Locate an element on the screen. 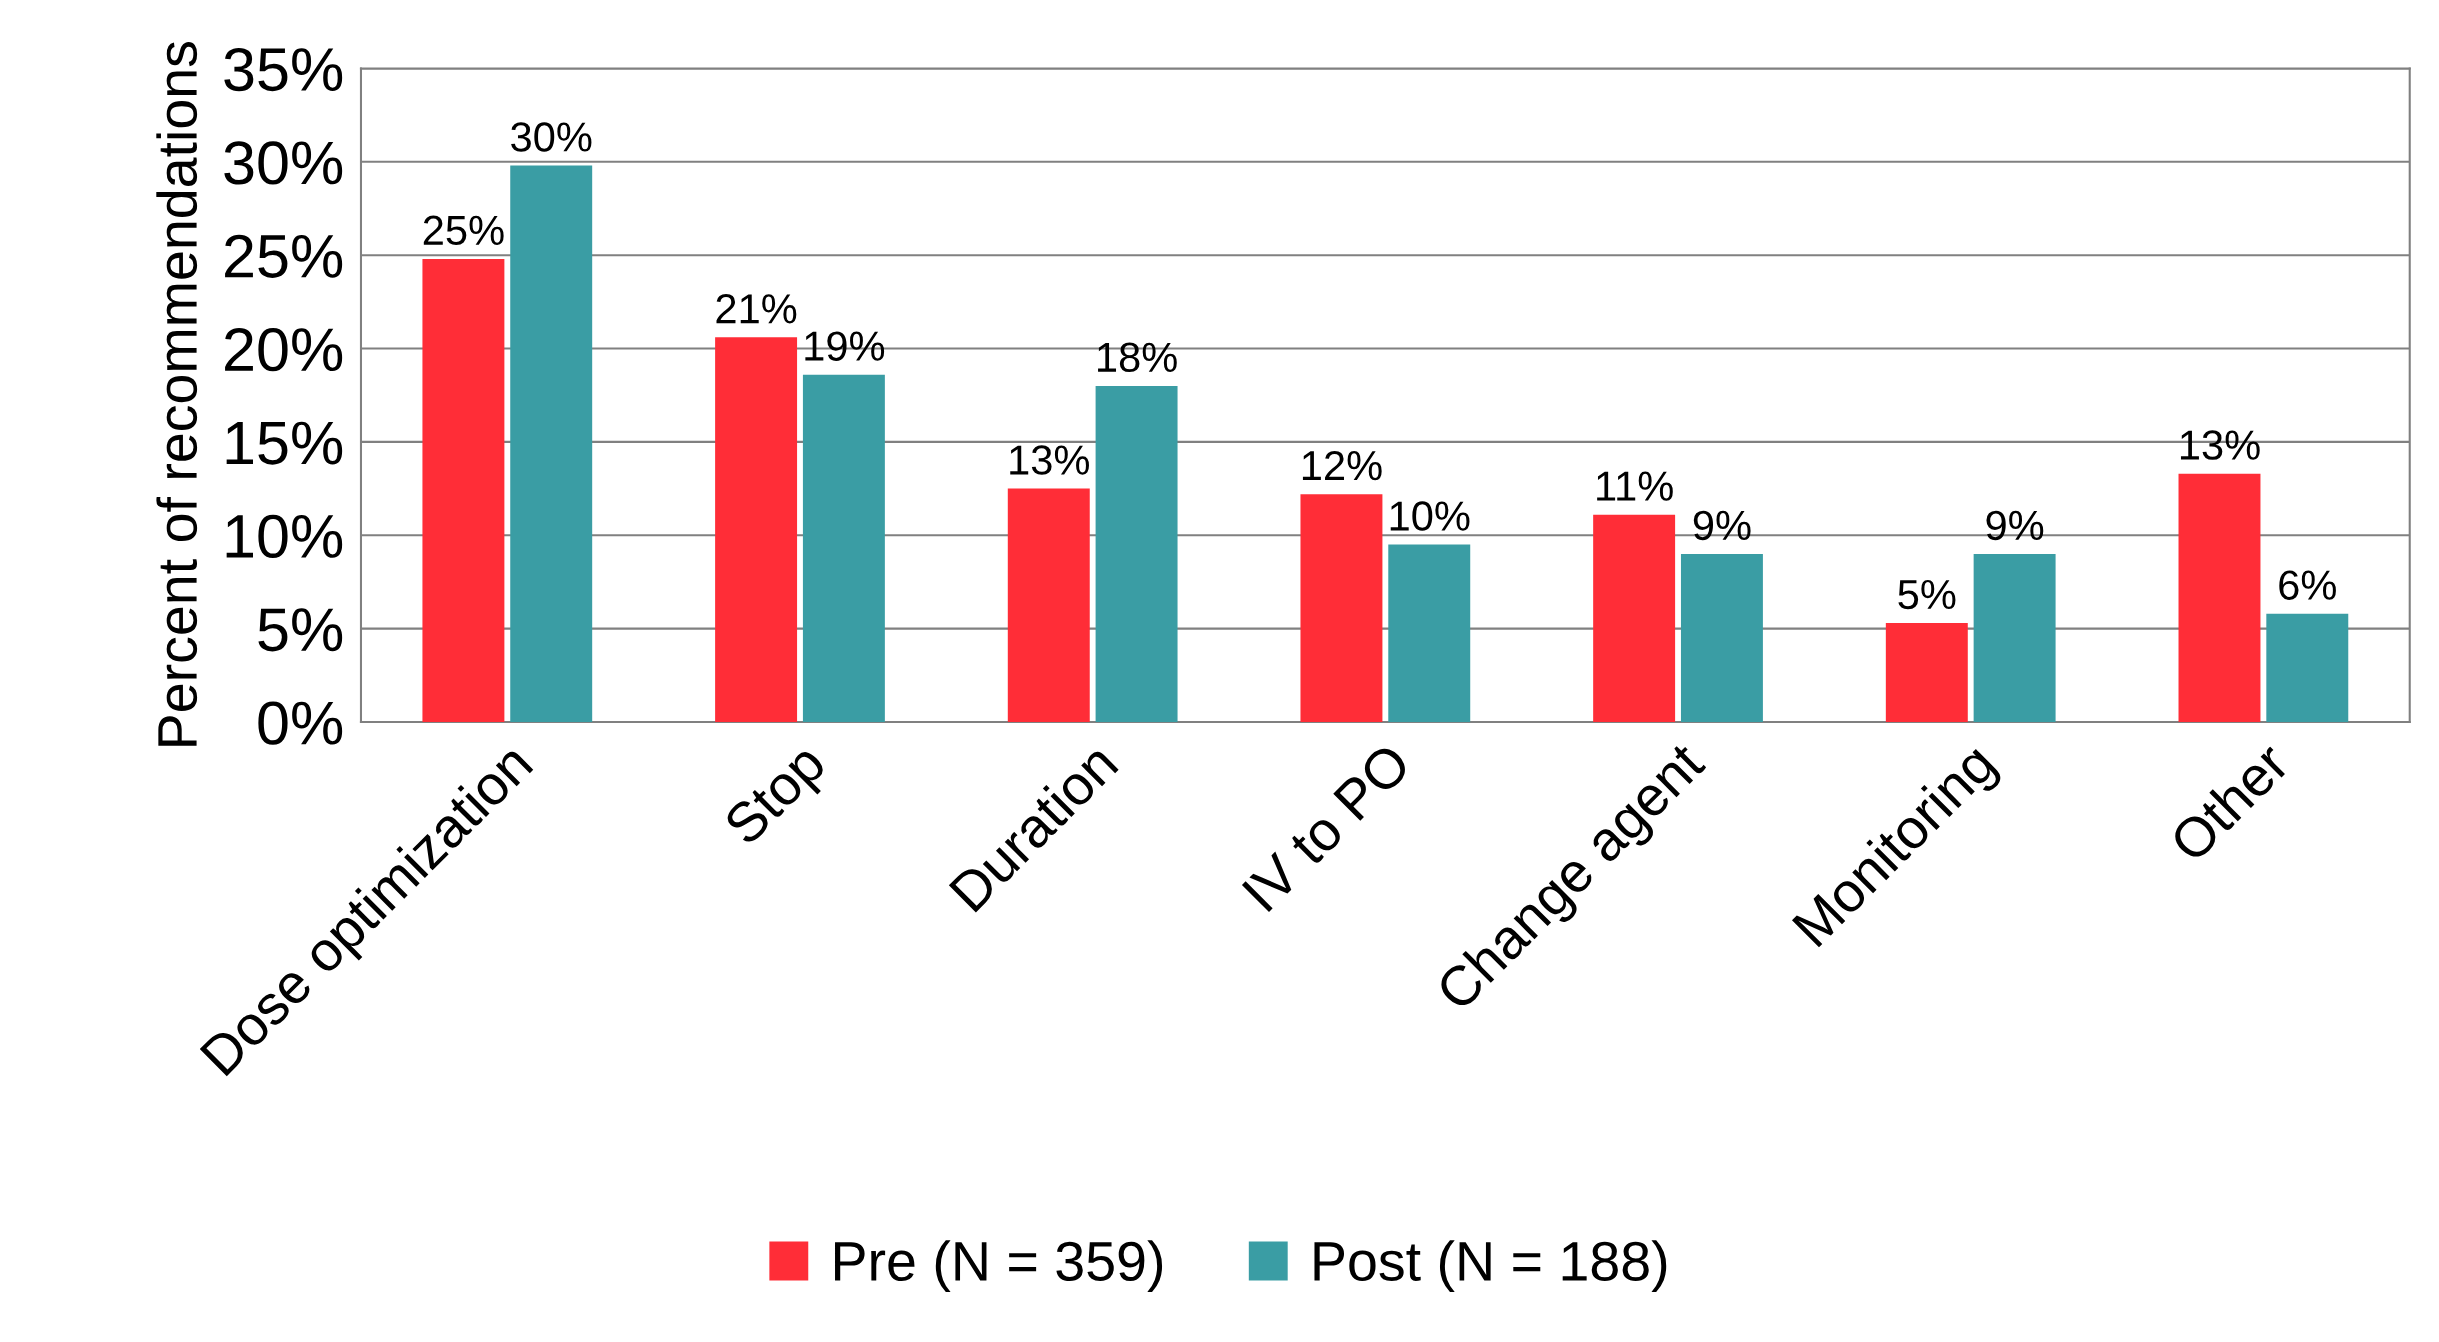 The height and width of the screenshot is (1342, 2439). y-tick-label: 25% is located at coordinates (284, 256).